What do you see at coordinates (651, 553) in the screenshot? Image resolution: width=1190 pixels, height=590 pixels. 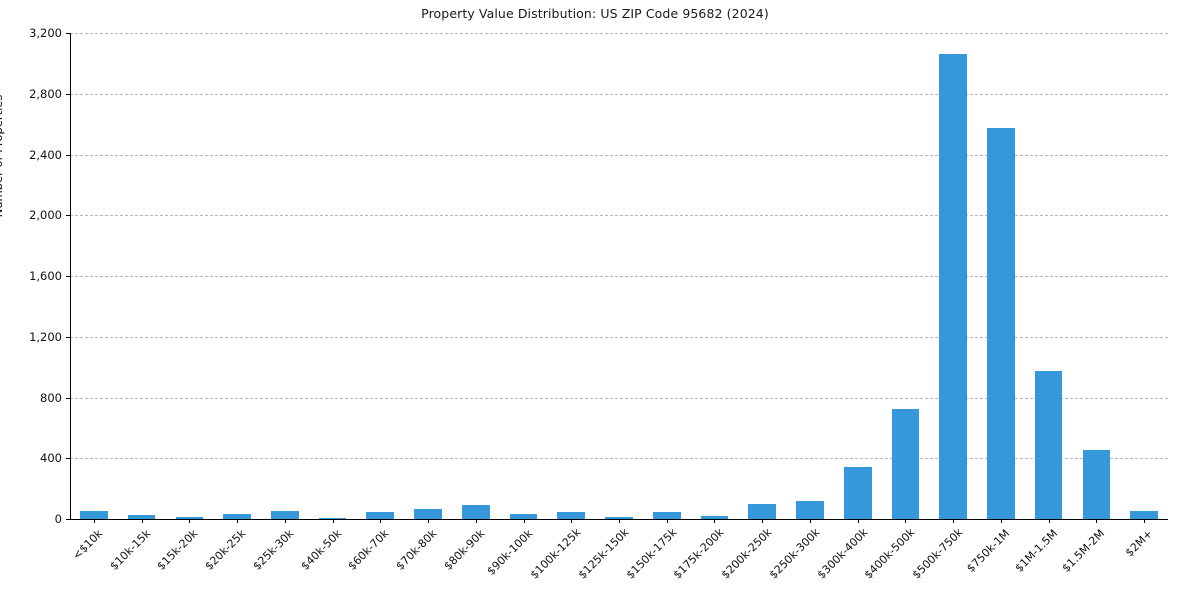 I see `x-tick-label: $150k-175k` at bounding box center [651, 553].